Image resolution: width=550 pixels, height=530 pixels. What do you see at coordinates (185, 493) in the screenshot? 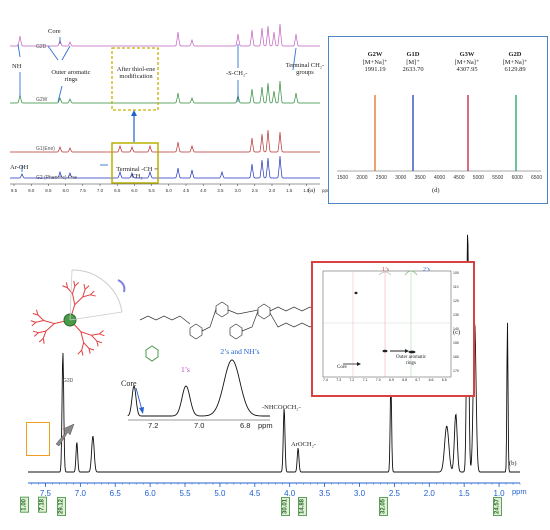
I see `b-tick-label: 5.5` at bounding box center [185, 493].